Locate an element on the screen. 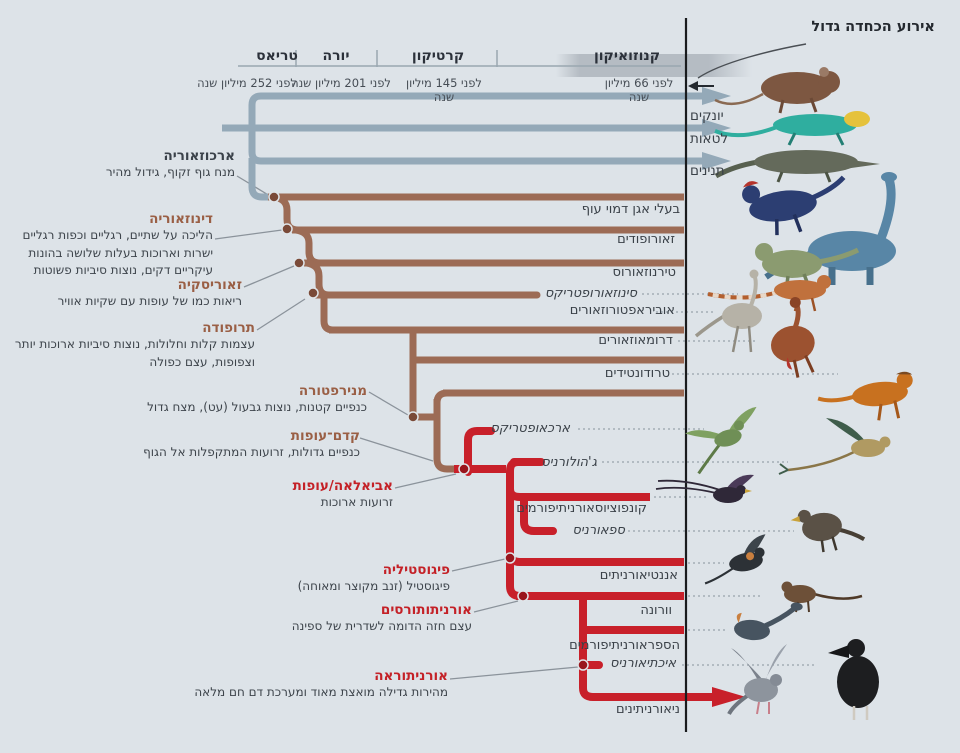 The width and height of the screenshot is (960, 753). period-jurassic: יורה is located at coordinates (336, 56).